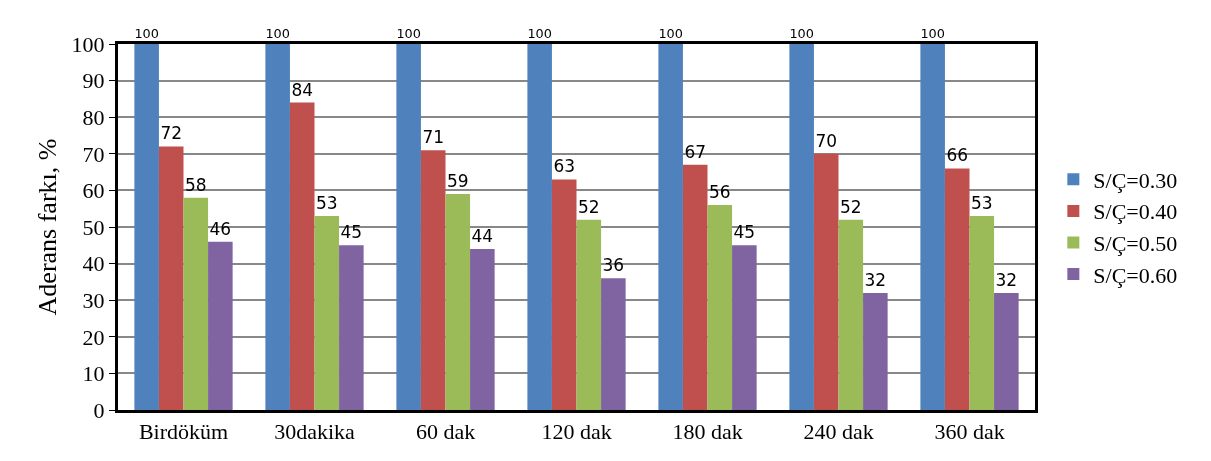  Describe the element at coordinates (613, 265) in the screenshot. I see `data-label: 36` at that location.